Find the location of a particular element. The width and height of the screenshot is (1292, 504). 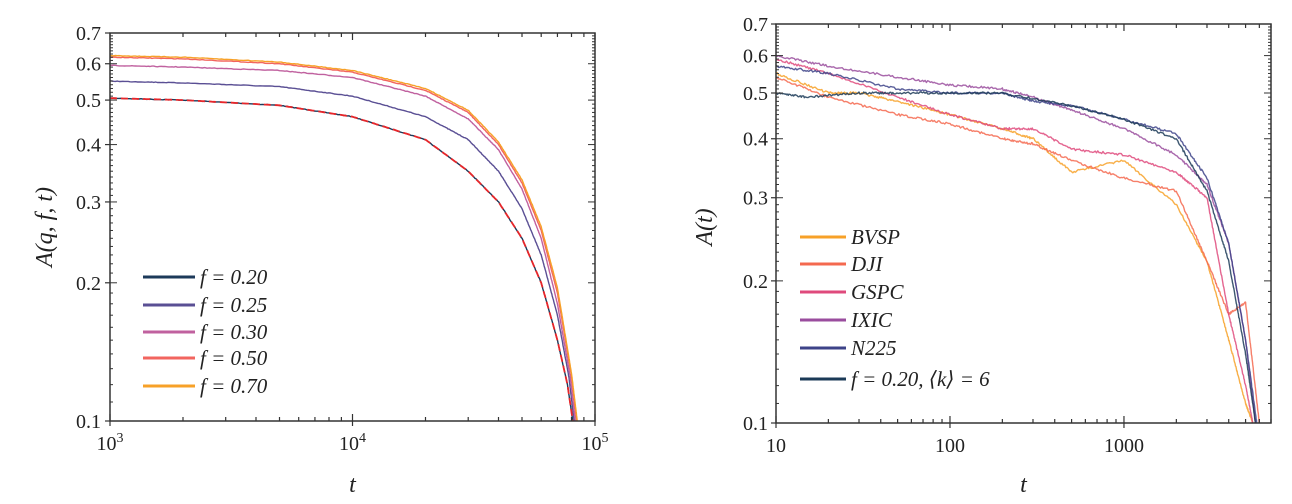

legend-label: f = 0.70 is located at coordinates (234, 386).